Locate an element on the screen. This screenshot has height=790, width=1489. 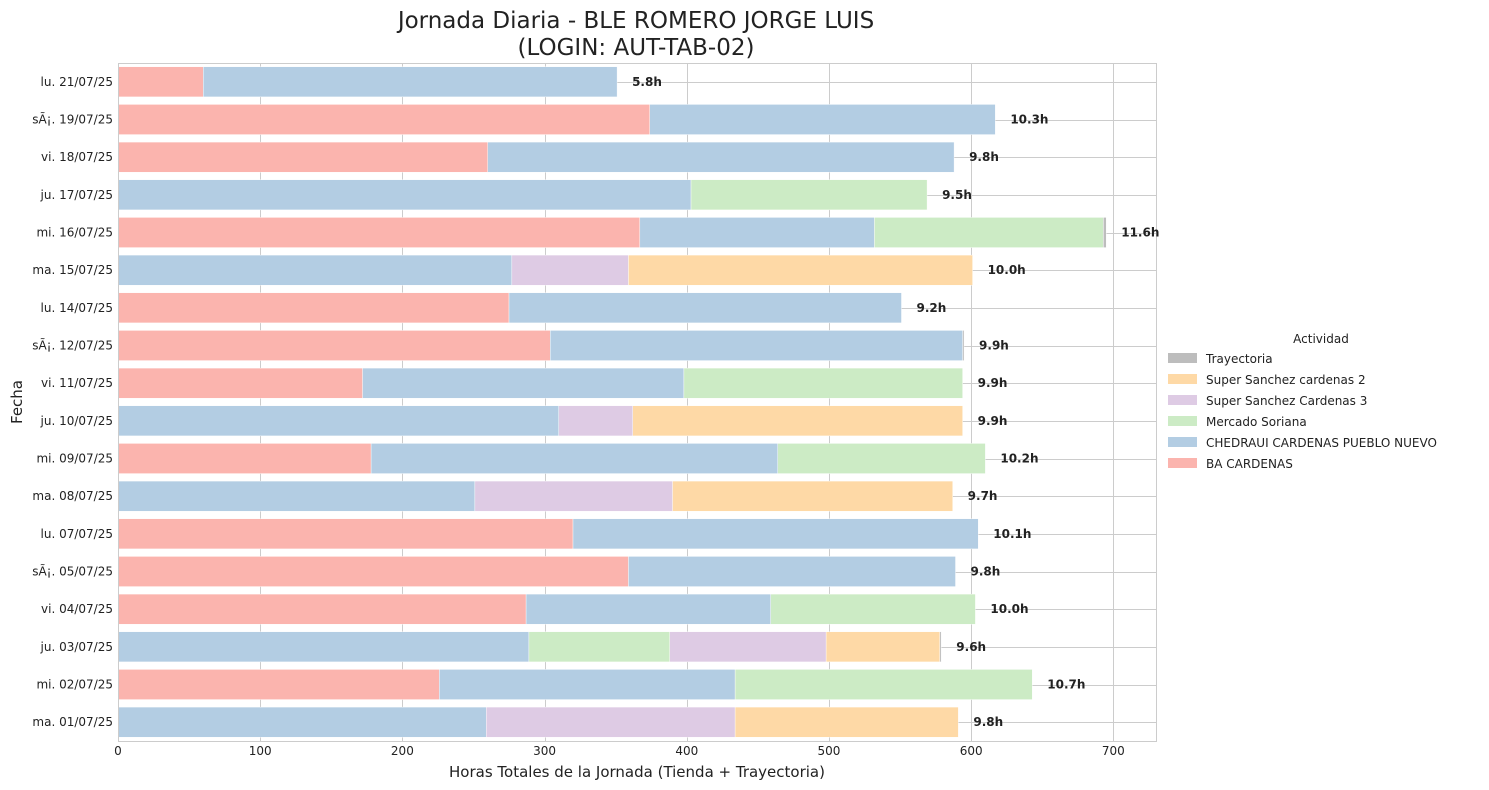
legend-title: Actividad is located at coordinates (1321, 339).